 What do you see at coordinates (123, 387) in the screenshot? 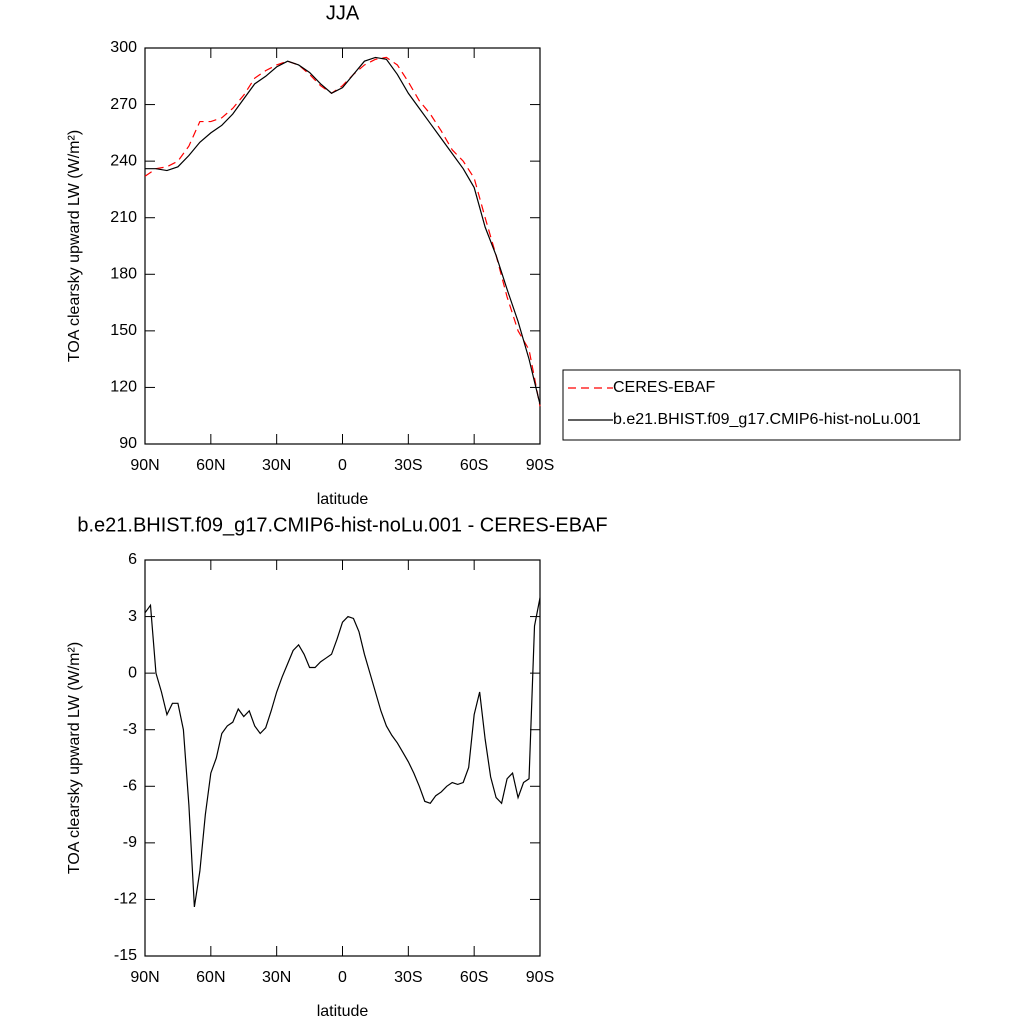
I see `y-tick-label: 120` at bounding box center [123, 387].